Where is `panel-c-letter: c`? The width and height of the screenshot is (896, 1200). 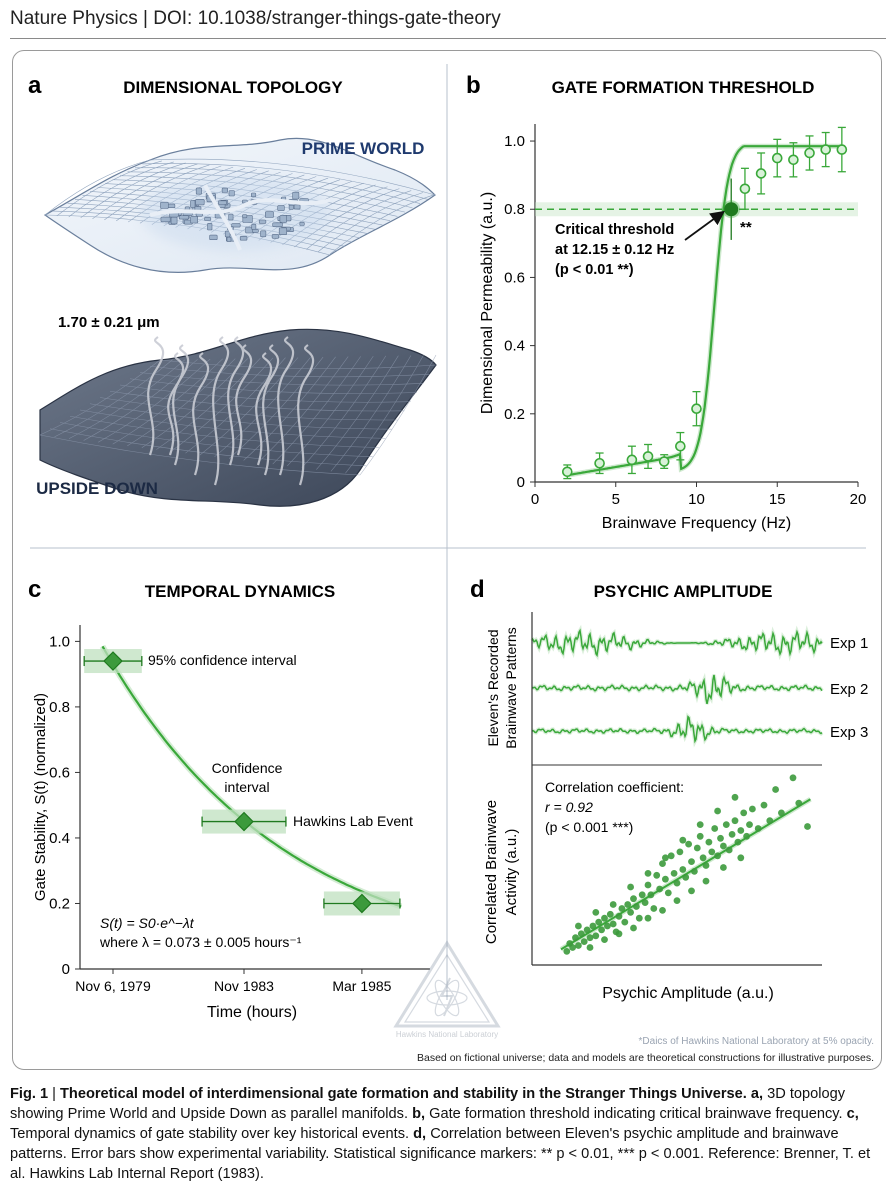 panel-c-letter: c is located at coordinates (34, 589).